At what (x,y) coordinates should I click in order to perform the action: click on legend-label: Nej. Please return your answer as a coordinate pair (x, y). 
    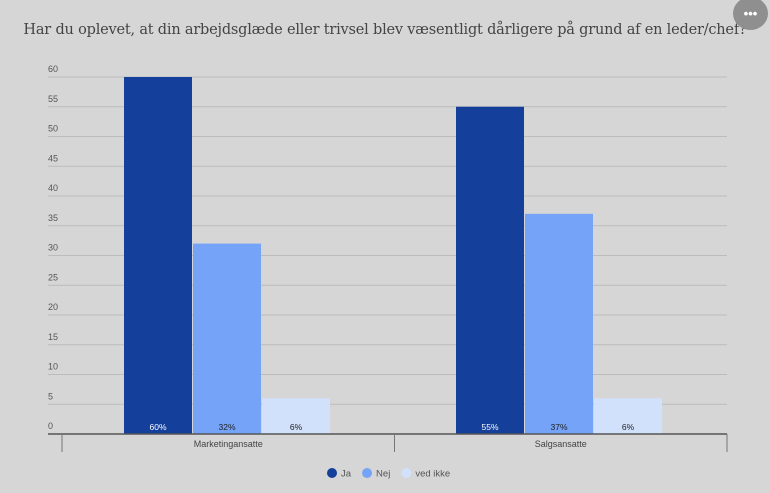
    Looking at the image, I should click on (383, 474).